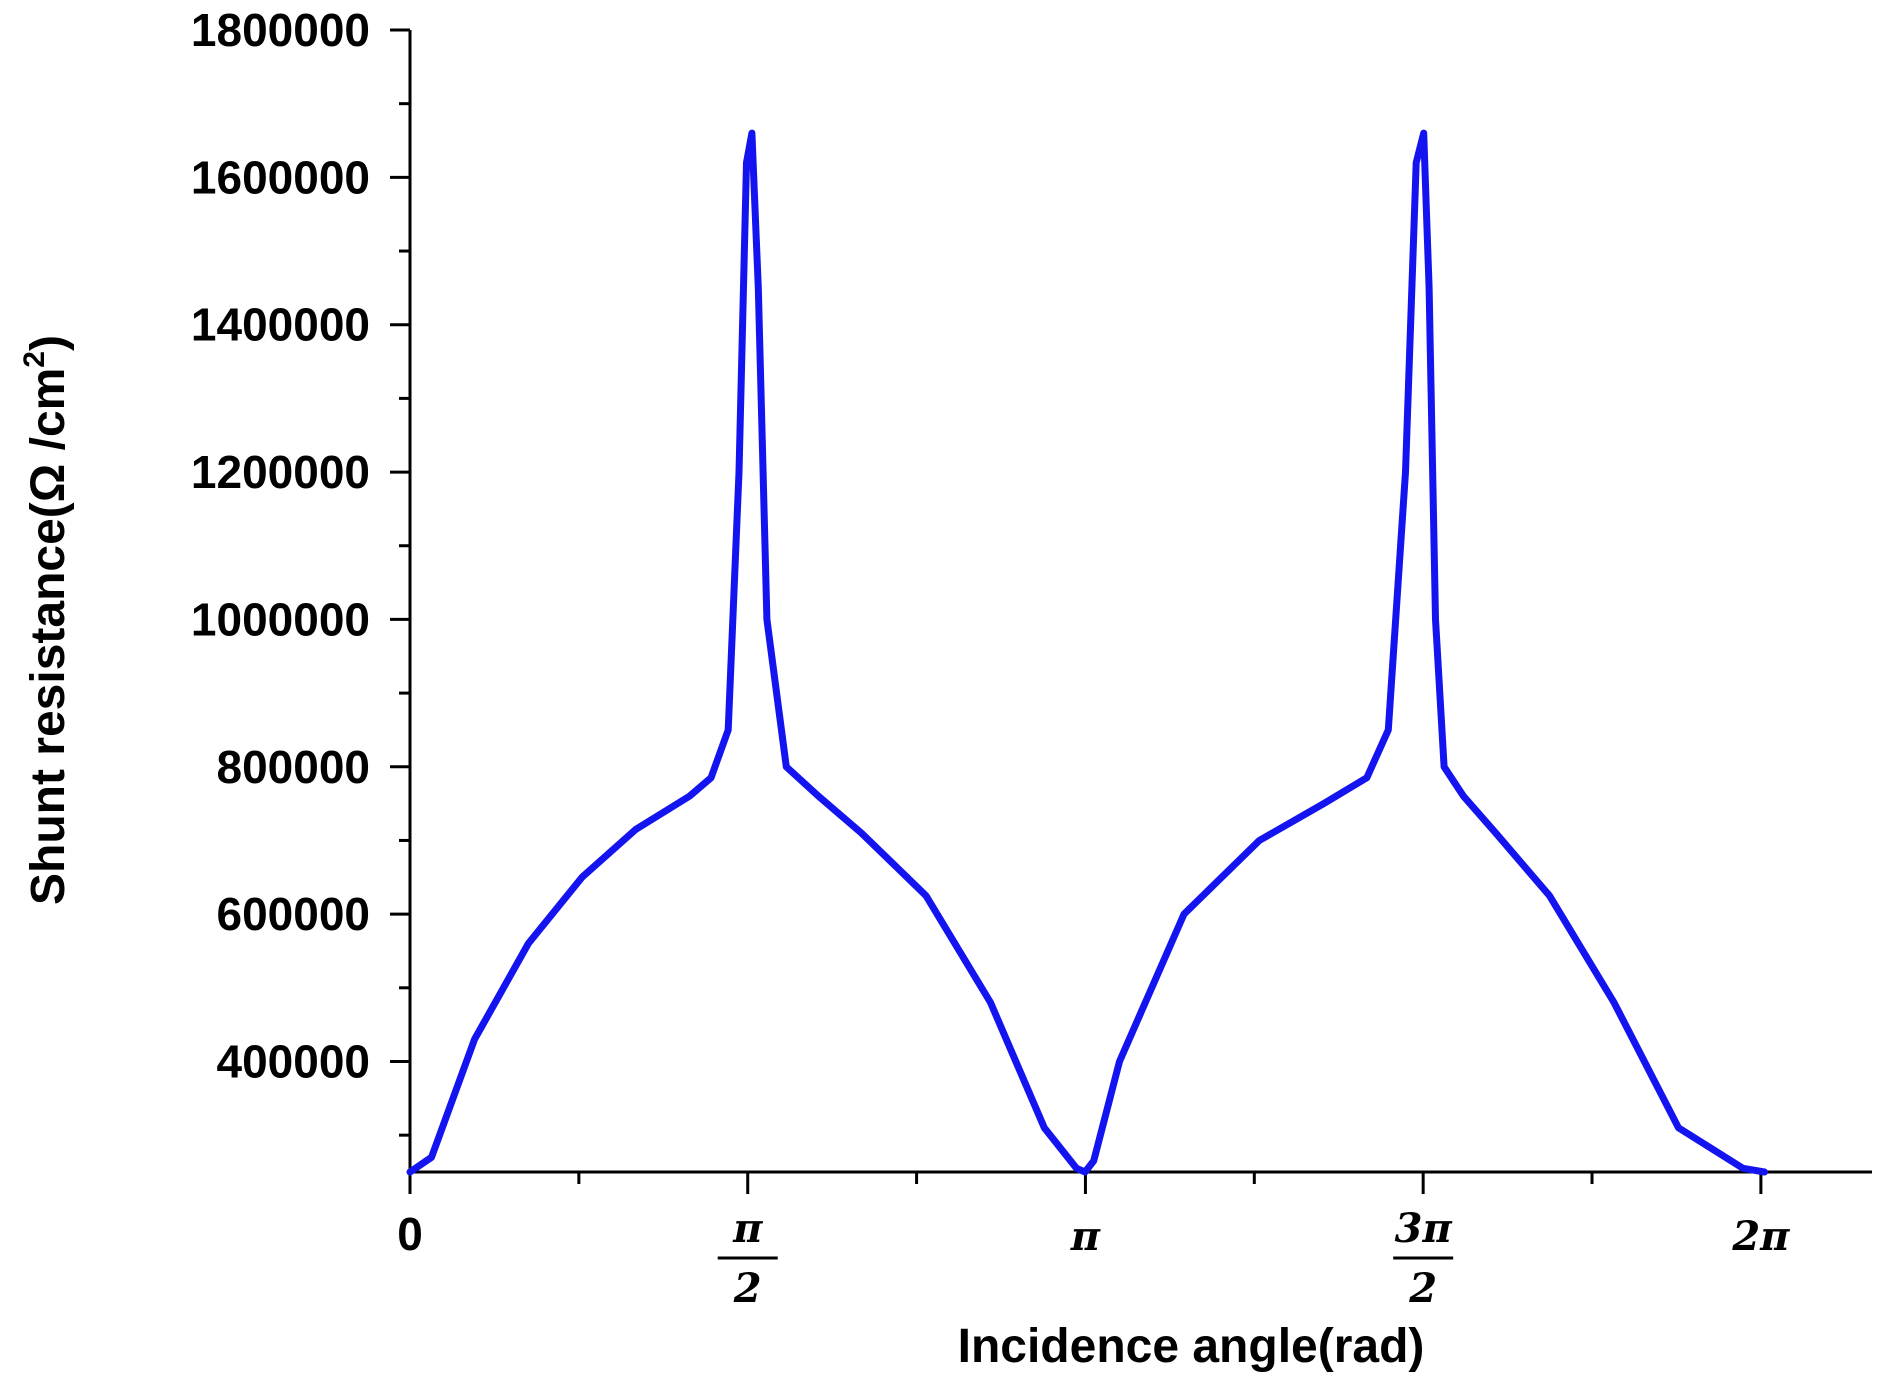 This screenshot has width=1880, height=1384. Describe the element at coordinates (280, 325) in the screenshot. I see `y-tick-label: 1400000` at that location.